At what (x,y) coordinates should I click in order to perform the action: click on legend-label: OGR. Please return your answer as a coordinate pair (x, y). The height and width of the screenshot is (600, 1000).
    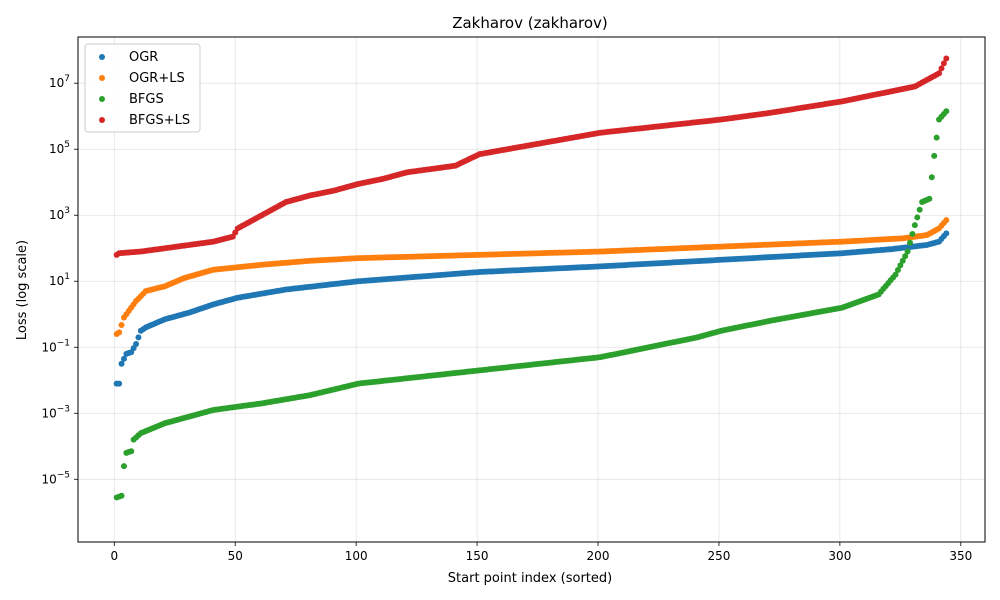
    Looking at the image, I should click on (143, 57).